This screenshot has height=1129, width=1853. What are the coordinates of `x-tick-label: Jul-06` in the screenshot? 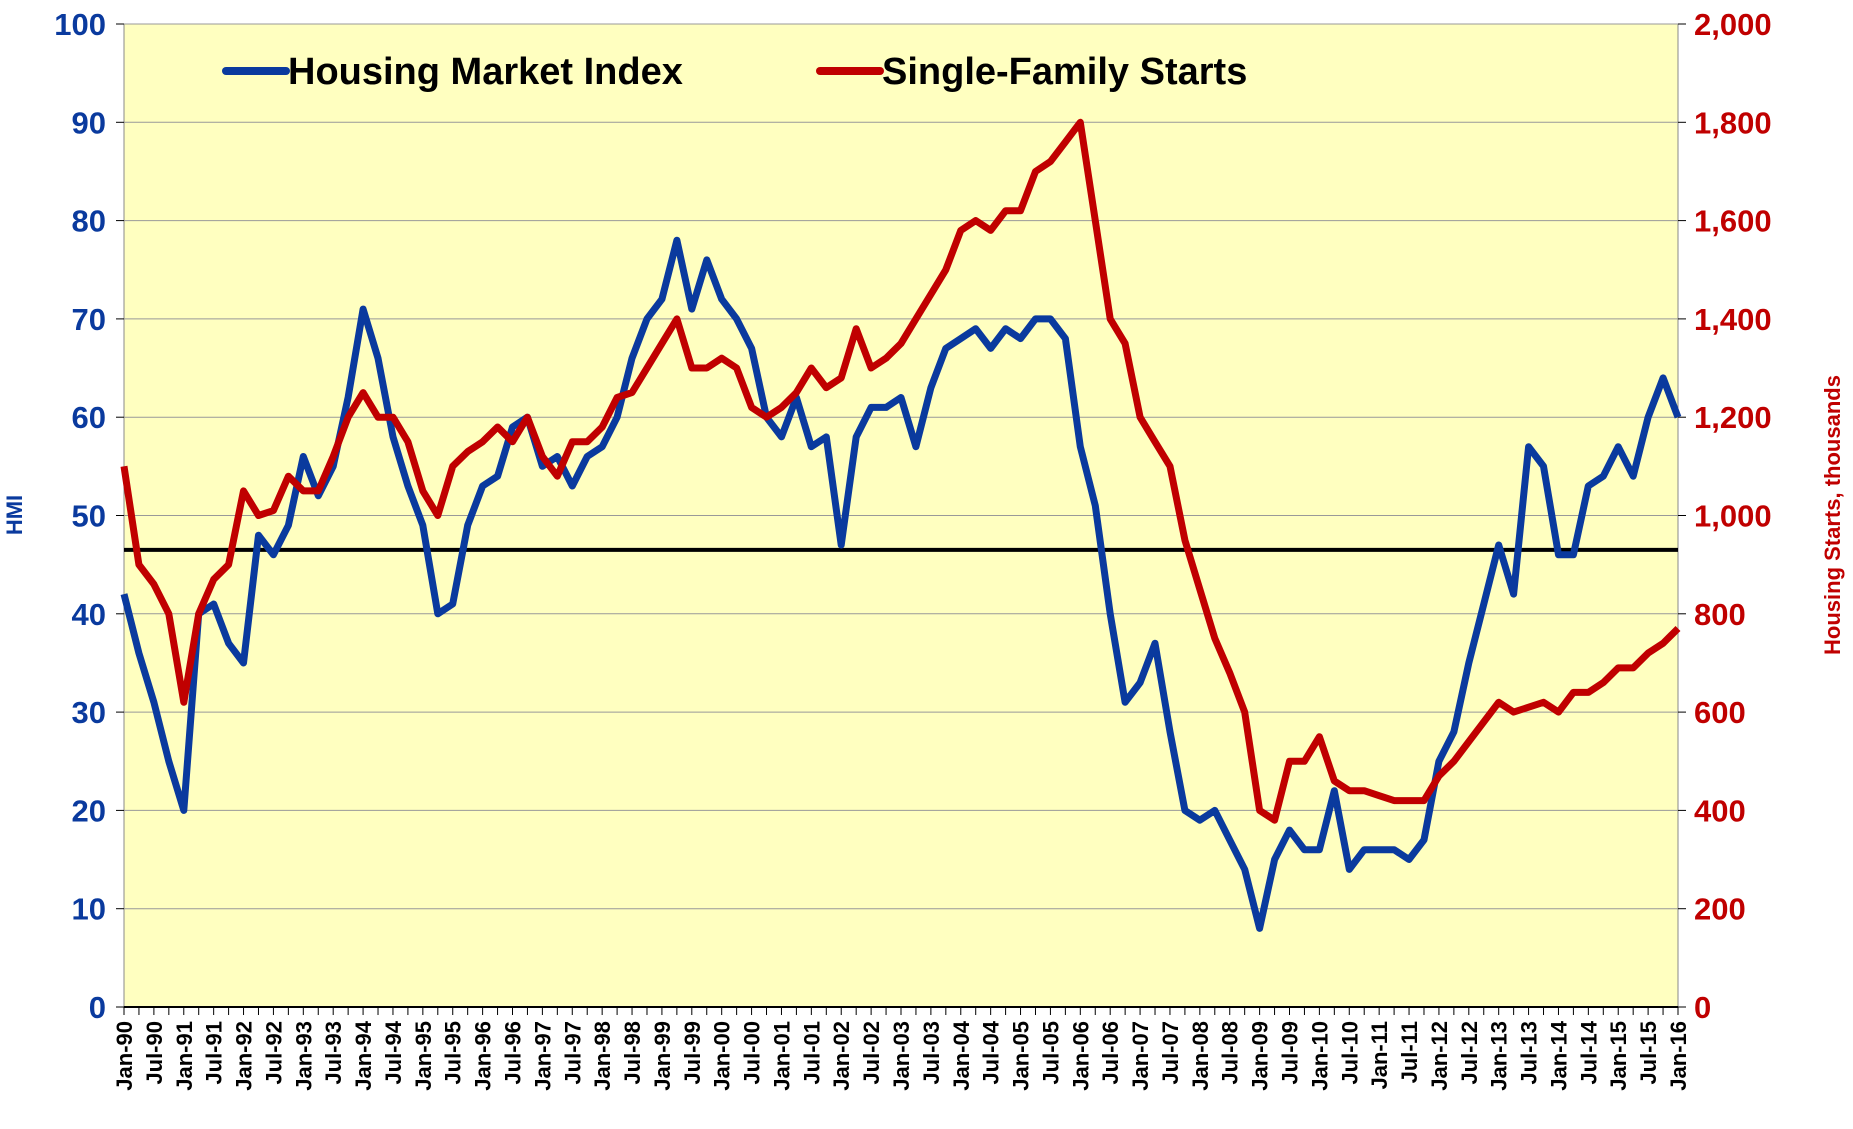 It's located at (1110, 1053).